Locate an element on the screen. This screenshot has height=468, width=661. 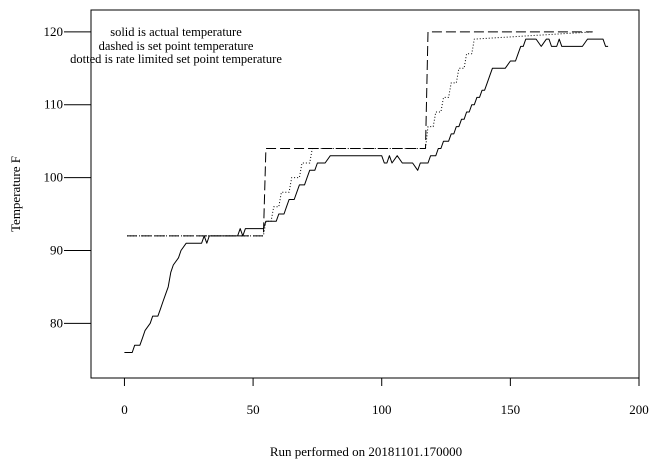
x-tick-label: 200 is located at coordinates (639, 409).